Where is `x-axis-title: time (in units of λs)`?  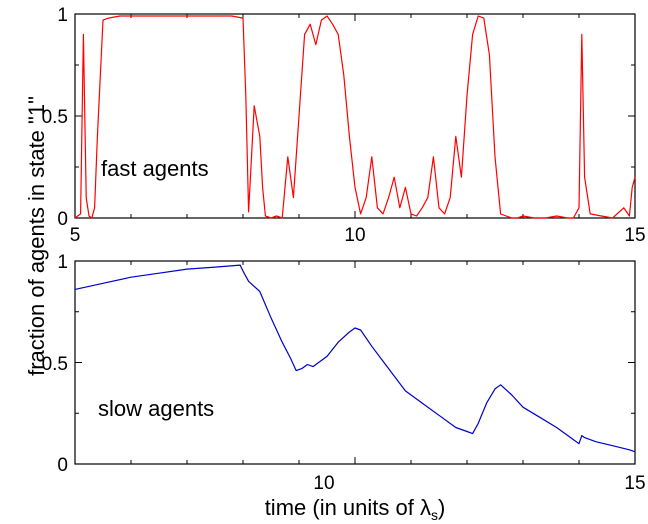 x-axis-title: time (in units of λs) is located at coordinates (355, 509).